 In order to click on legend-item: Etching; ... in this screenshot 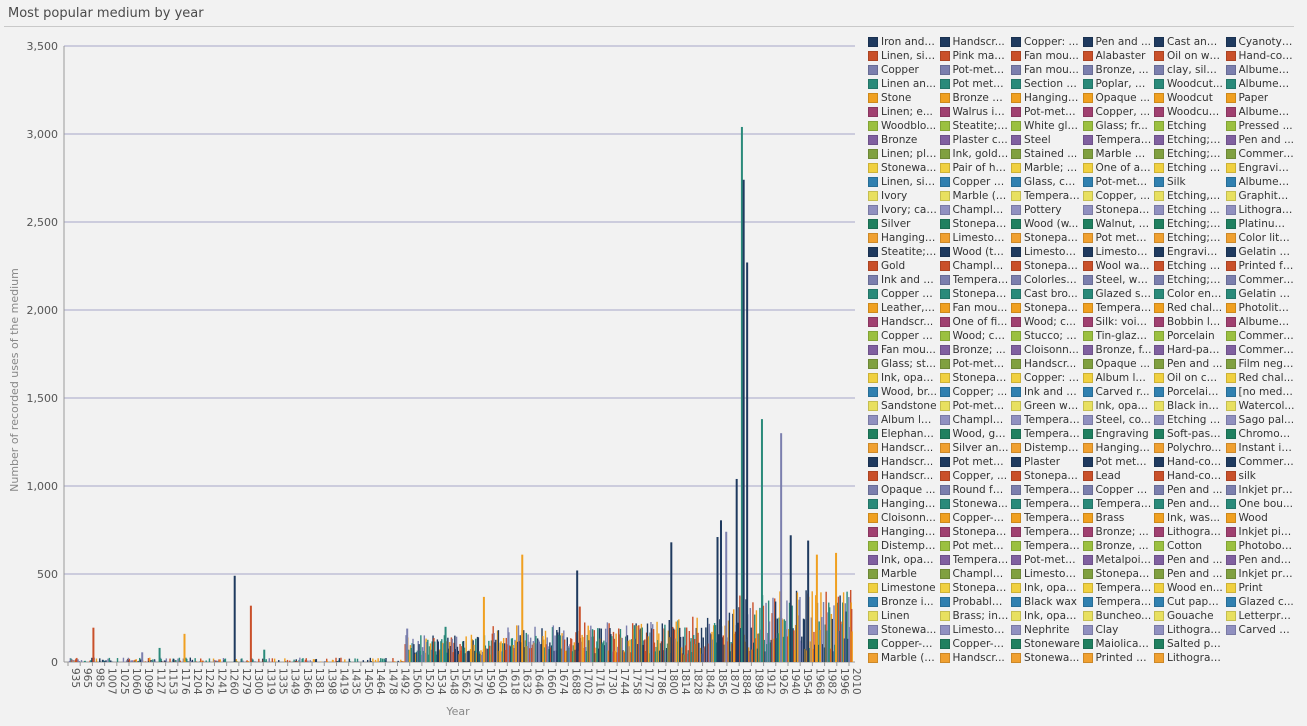, I will do `click(1190, 238)`.